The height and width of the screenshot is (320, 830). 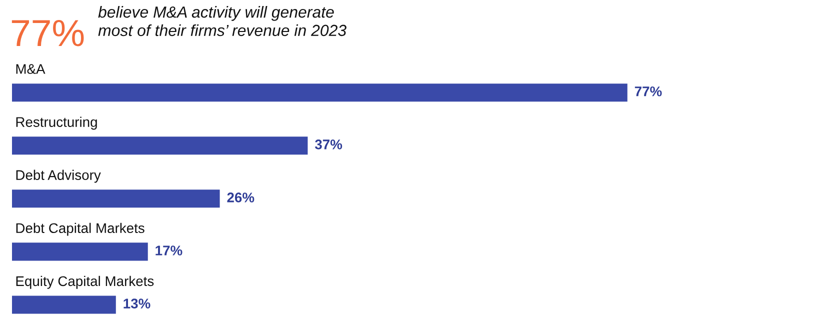 What do you see at coordinates (222, 21) in the screenshot?
I see `chart-subtitle: believe M&A activity will generate most of their firms’ revenue in 2023` at bounding box center [222, 21].